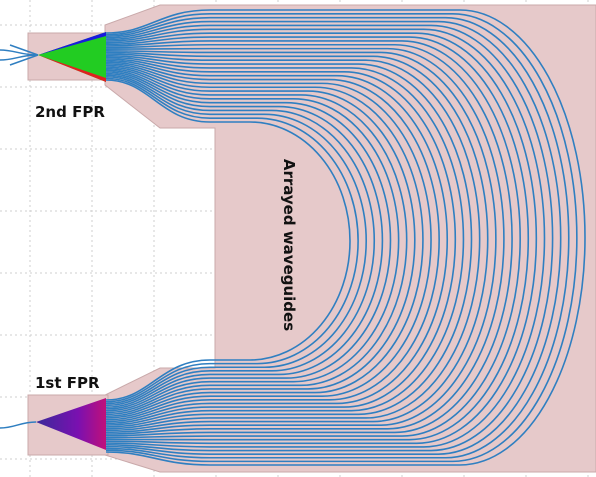 Image resolution: width=596 pixels, height=477 pixels. What do you see at coordinates (70, 112) in the screenshot?
I see `fpr-label: 2nd FPR` at bounding box center [70, 112].